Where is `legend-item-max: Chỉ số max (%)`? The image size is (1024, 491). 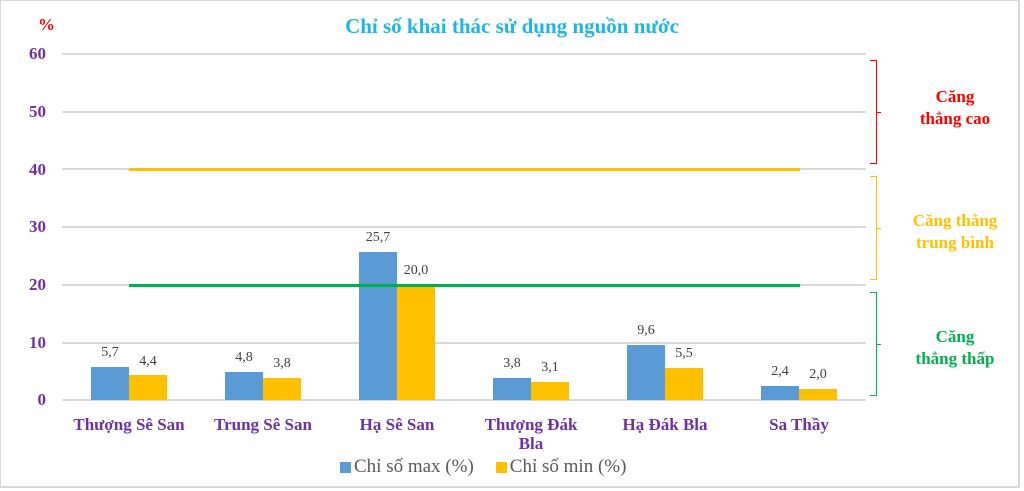
legend-item-max: Chỉ số max (%) is located at coordinates (407, 467).